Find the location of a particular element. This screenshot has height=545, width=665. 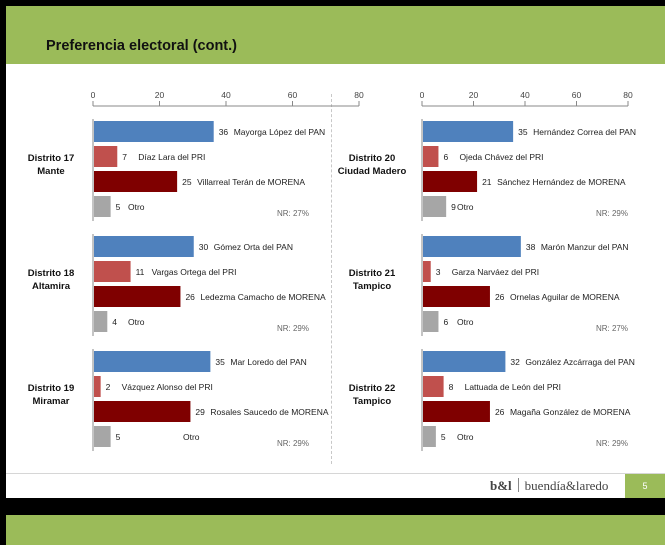

next-slide-band is located at coordinates (335, 530).